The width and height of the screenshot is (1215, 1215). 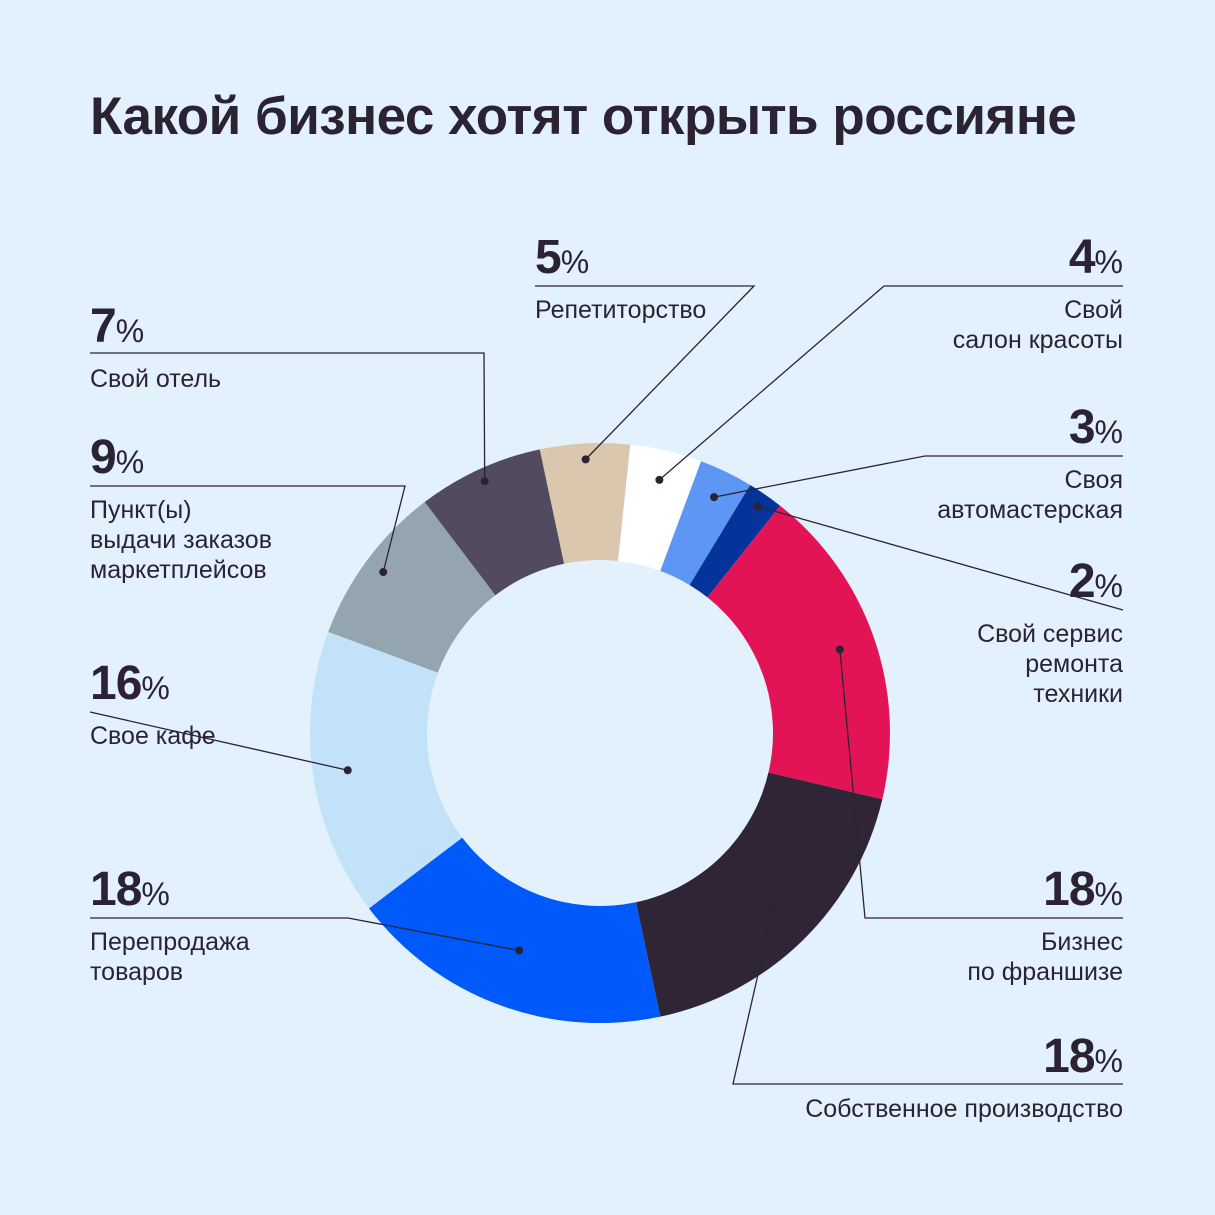 I want to click on label-own-production: 18% Собственное производство, so click(x=913, y=1078).